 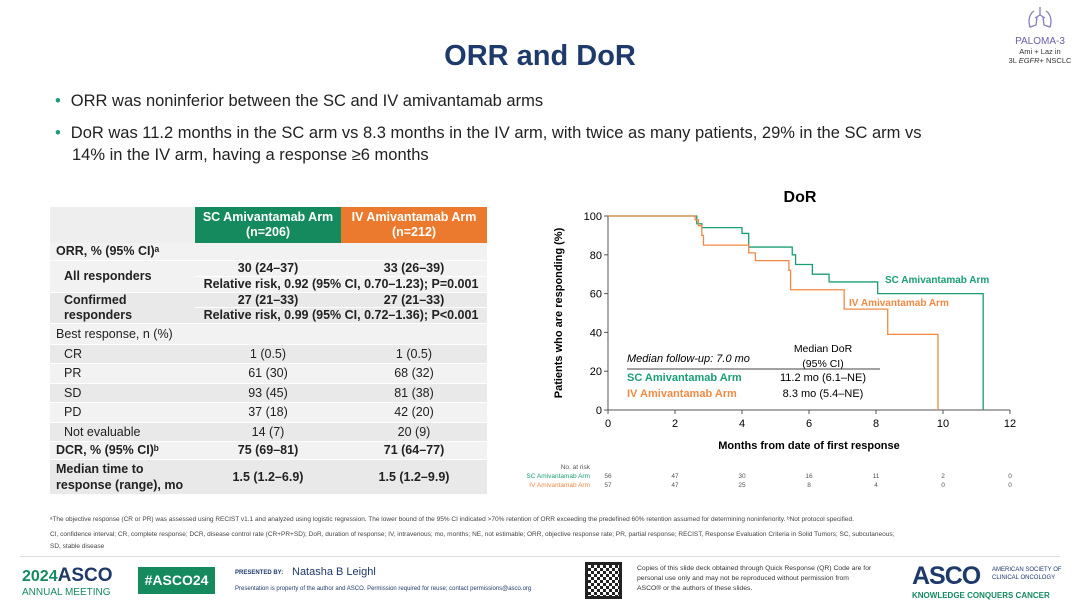 What do you see at coordinates (1010, 476) in the screenshot?
I see `risk-sc-value: 0` at bounding box center [1010, 476].